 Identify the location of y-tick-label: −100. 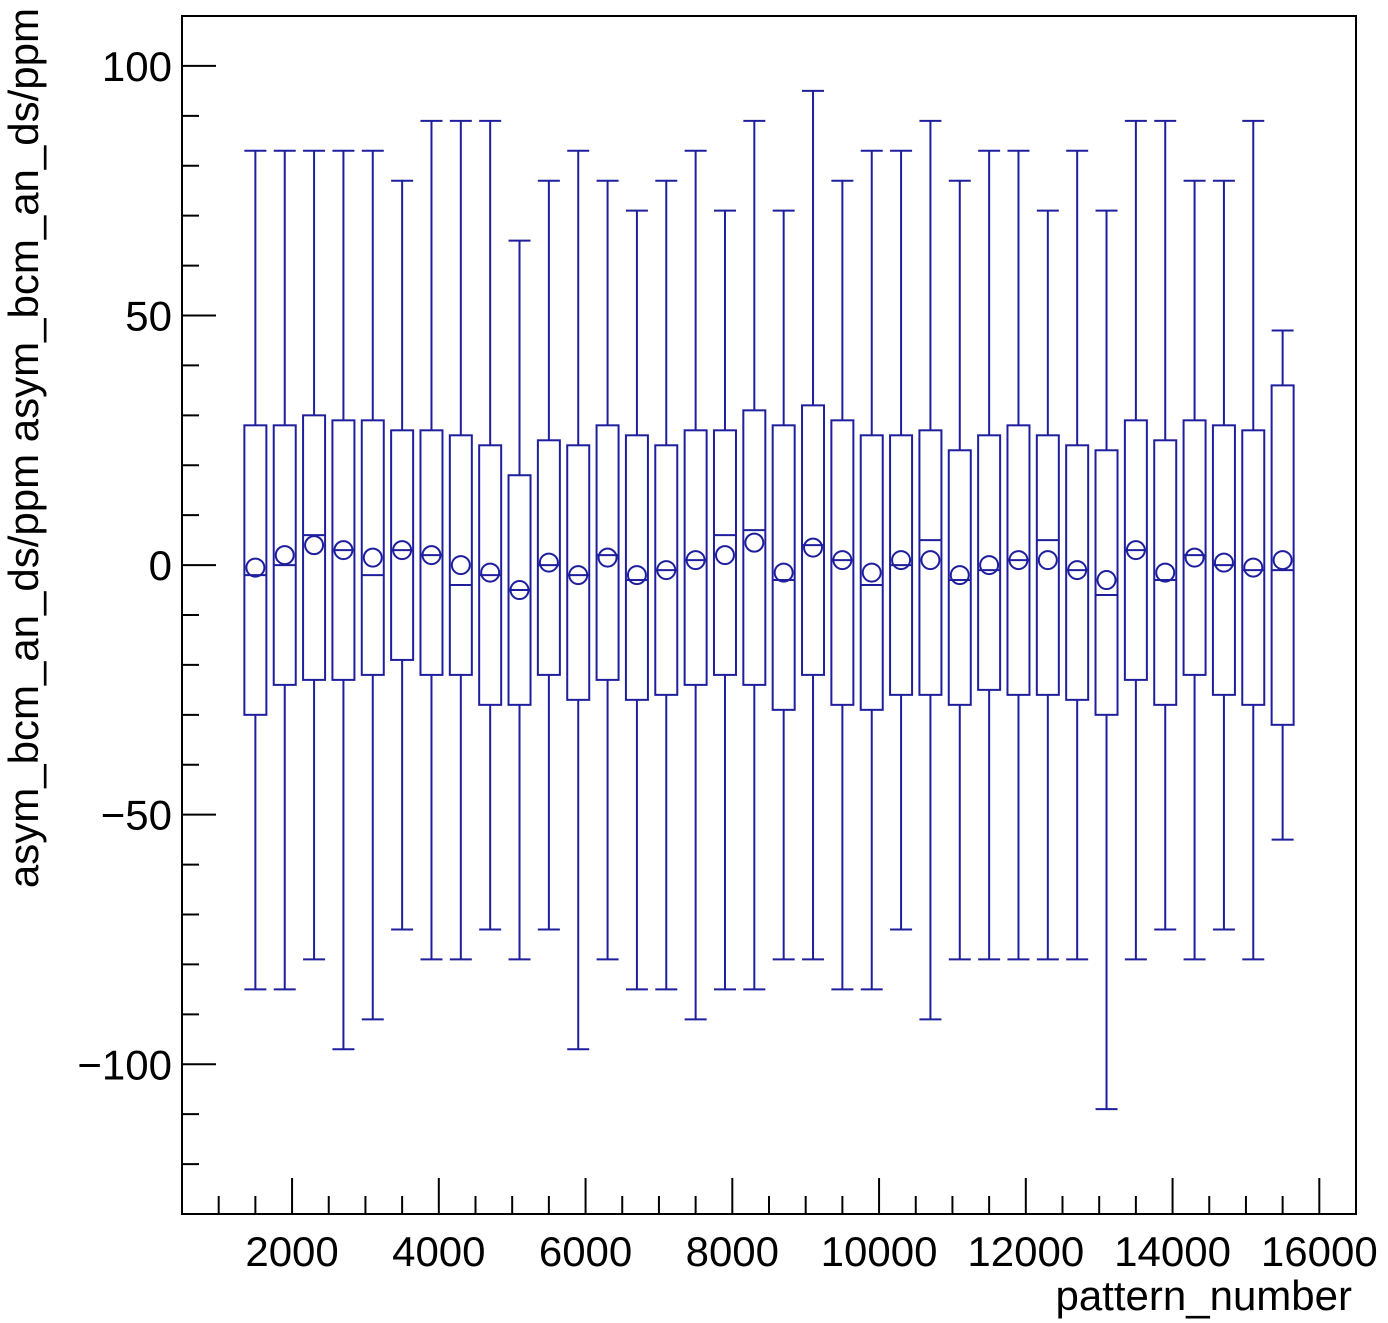
(124, 1064).